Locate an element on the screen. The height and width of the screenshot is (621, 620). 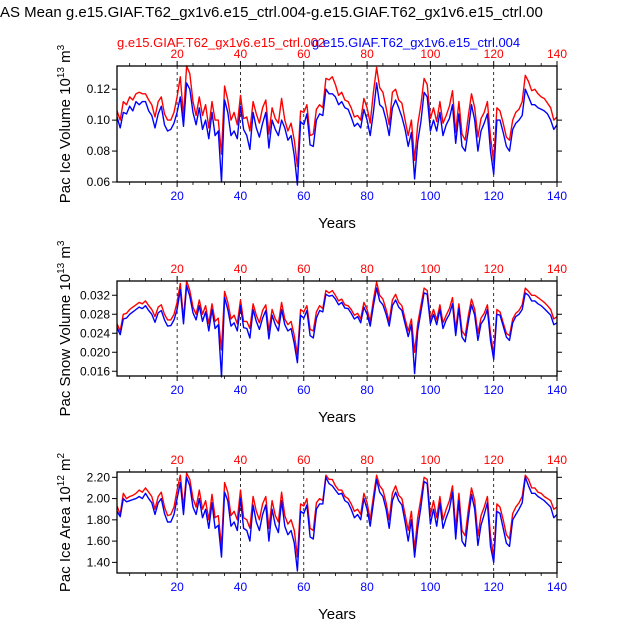
y-tick-label-snow-volume-3: 0.028 is located at coordinates (95, 314).